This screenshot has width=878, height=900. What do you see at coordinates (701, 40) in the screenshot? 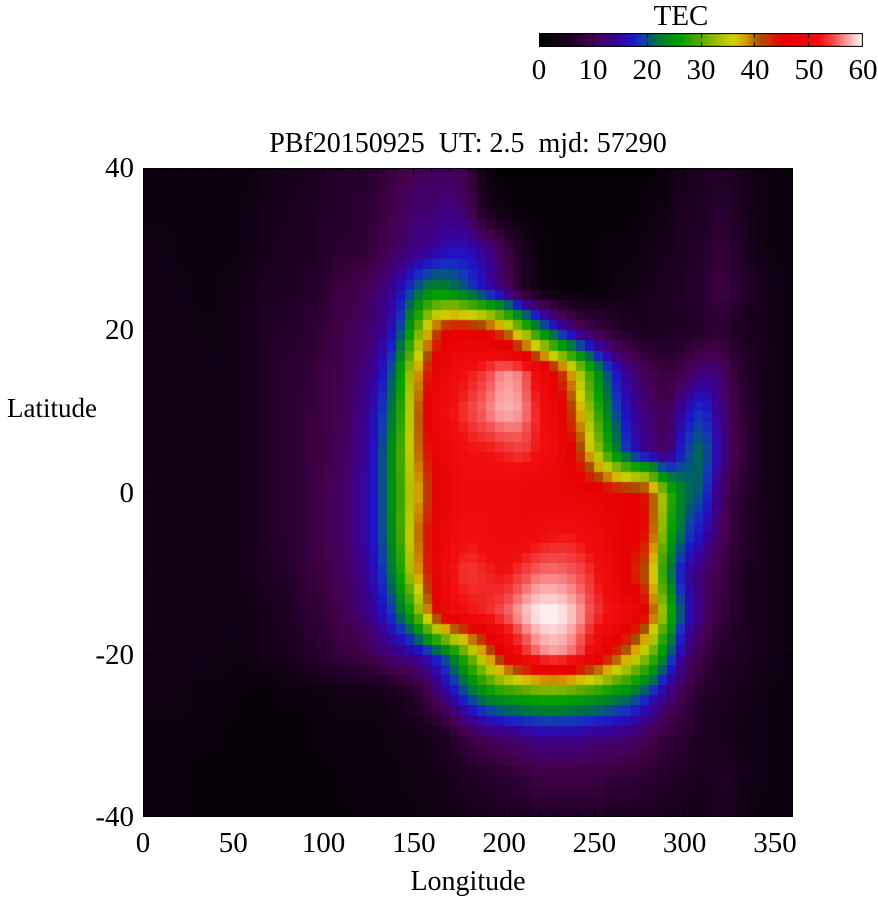
I see `colorbar-gradient` at bounding box center [701, 40].